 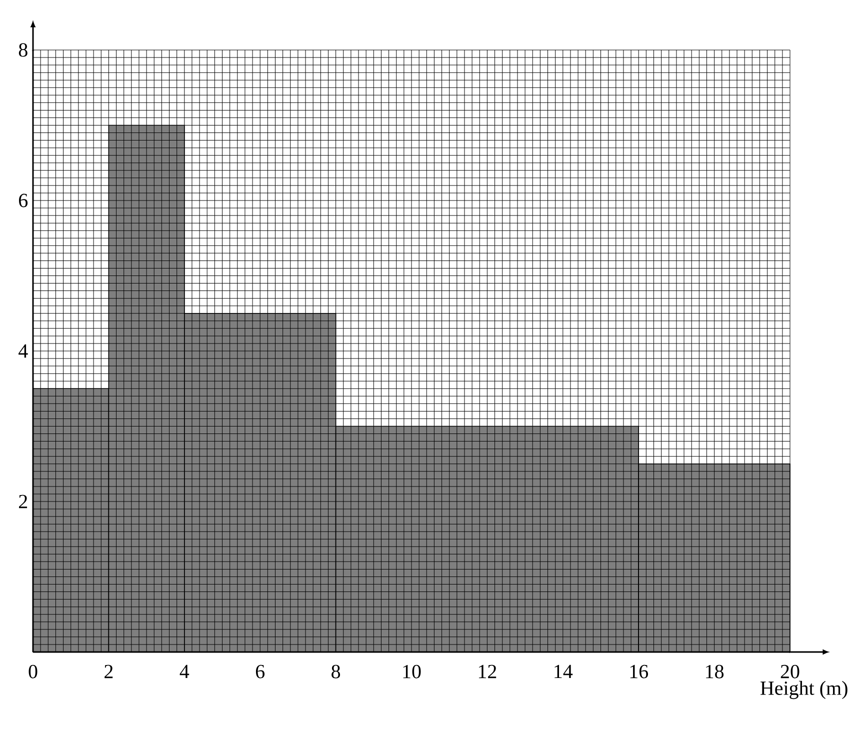 What do you see at coordinates (23, 50) in the screenshot?
I see `y-tick-label: 8` at bounding box center [23, 50].